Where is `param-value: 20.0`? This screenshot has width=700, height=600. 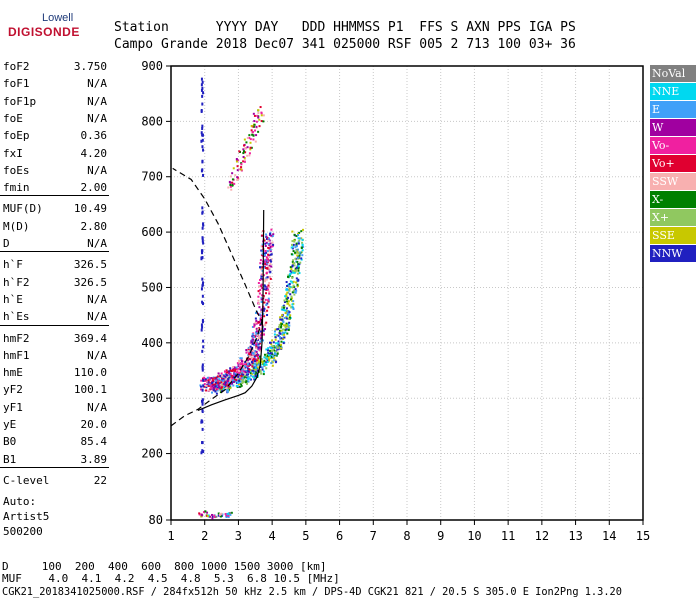 param-value: 20.0 is located at coordinates (94, 424).